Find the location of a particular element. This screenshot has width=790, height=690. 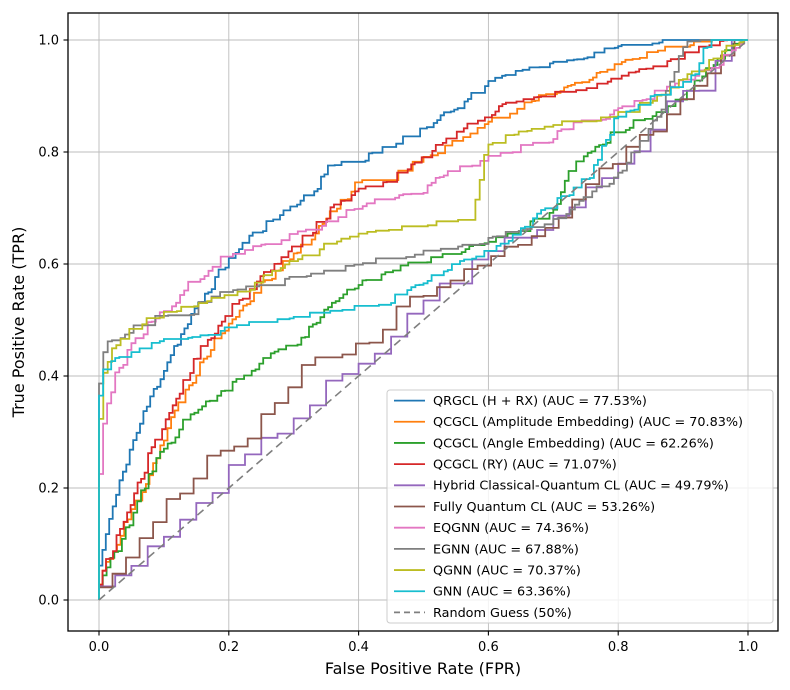

legend-item: QCGCL (Angle Embedding) (AUC = 62.26%) is located at coordinates (554, 443).